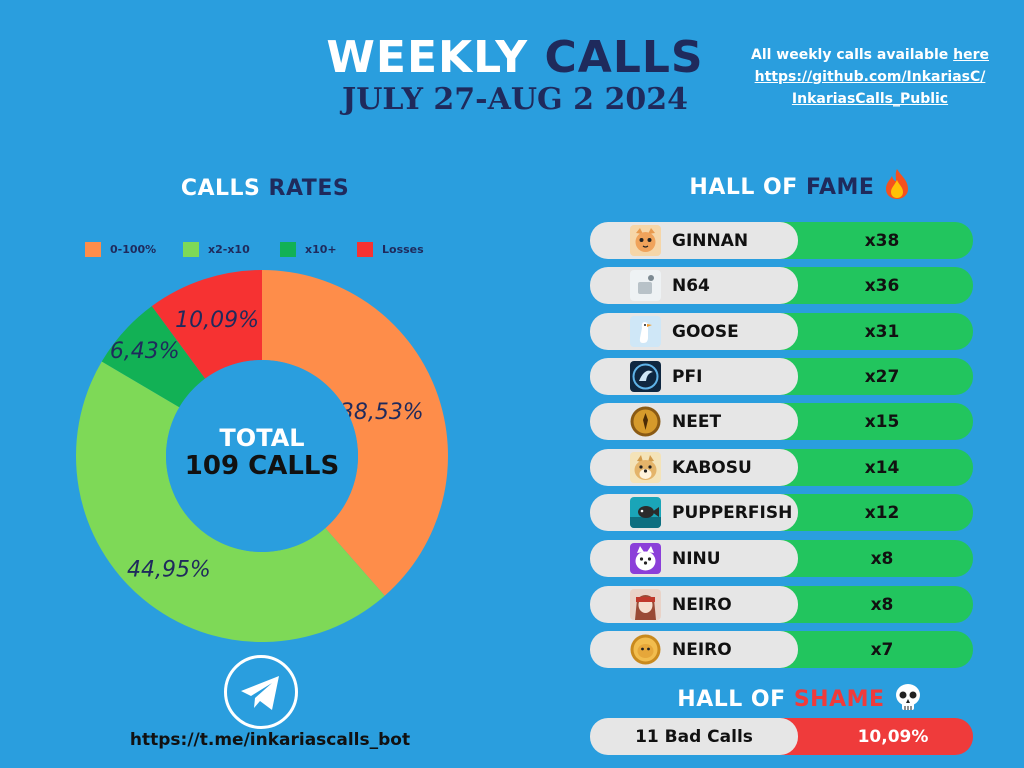  I want to click on shame-title-part2: SHAME, so click(839, 699).